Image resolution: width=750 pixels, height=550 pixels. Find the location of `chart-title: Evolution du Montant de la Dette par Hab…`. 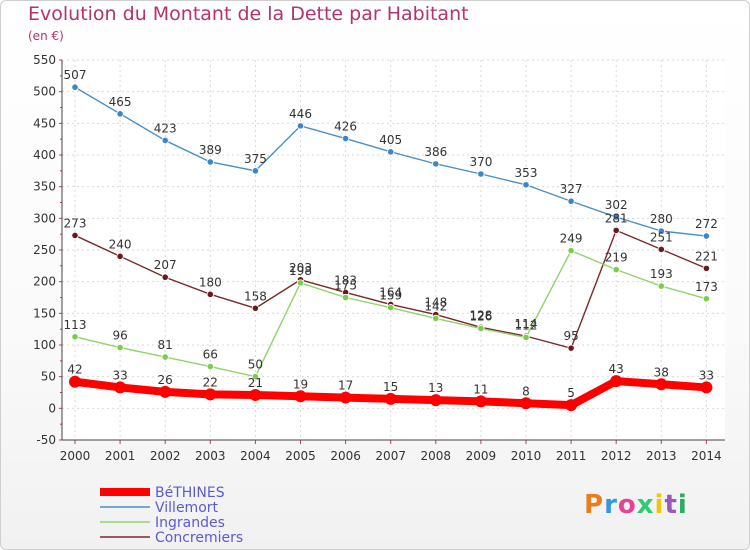

chart-title: Evolution du Montant de la Dette par Hab… is located at coordinates (248, 14).